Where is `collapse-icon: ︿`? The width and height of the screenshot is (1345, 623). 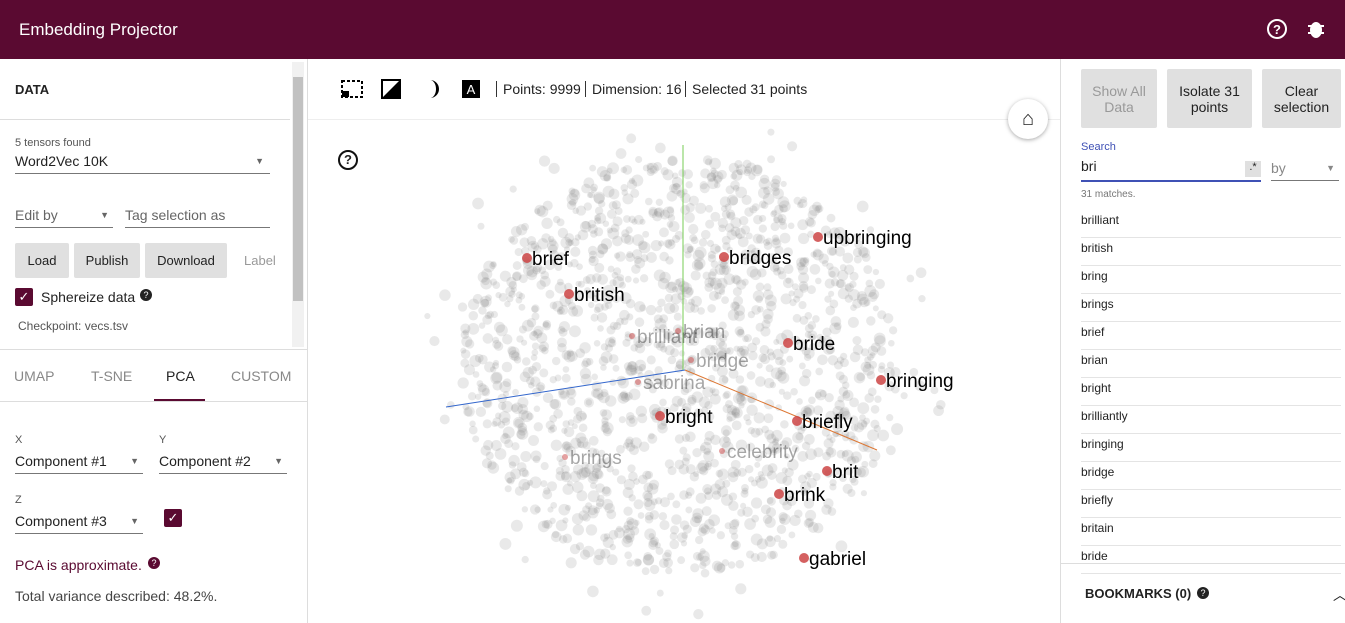 collapse-icon: ︿ is located at coordinates (1339, 595).